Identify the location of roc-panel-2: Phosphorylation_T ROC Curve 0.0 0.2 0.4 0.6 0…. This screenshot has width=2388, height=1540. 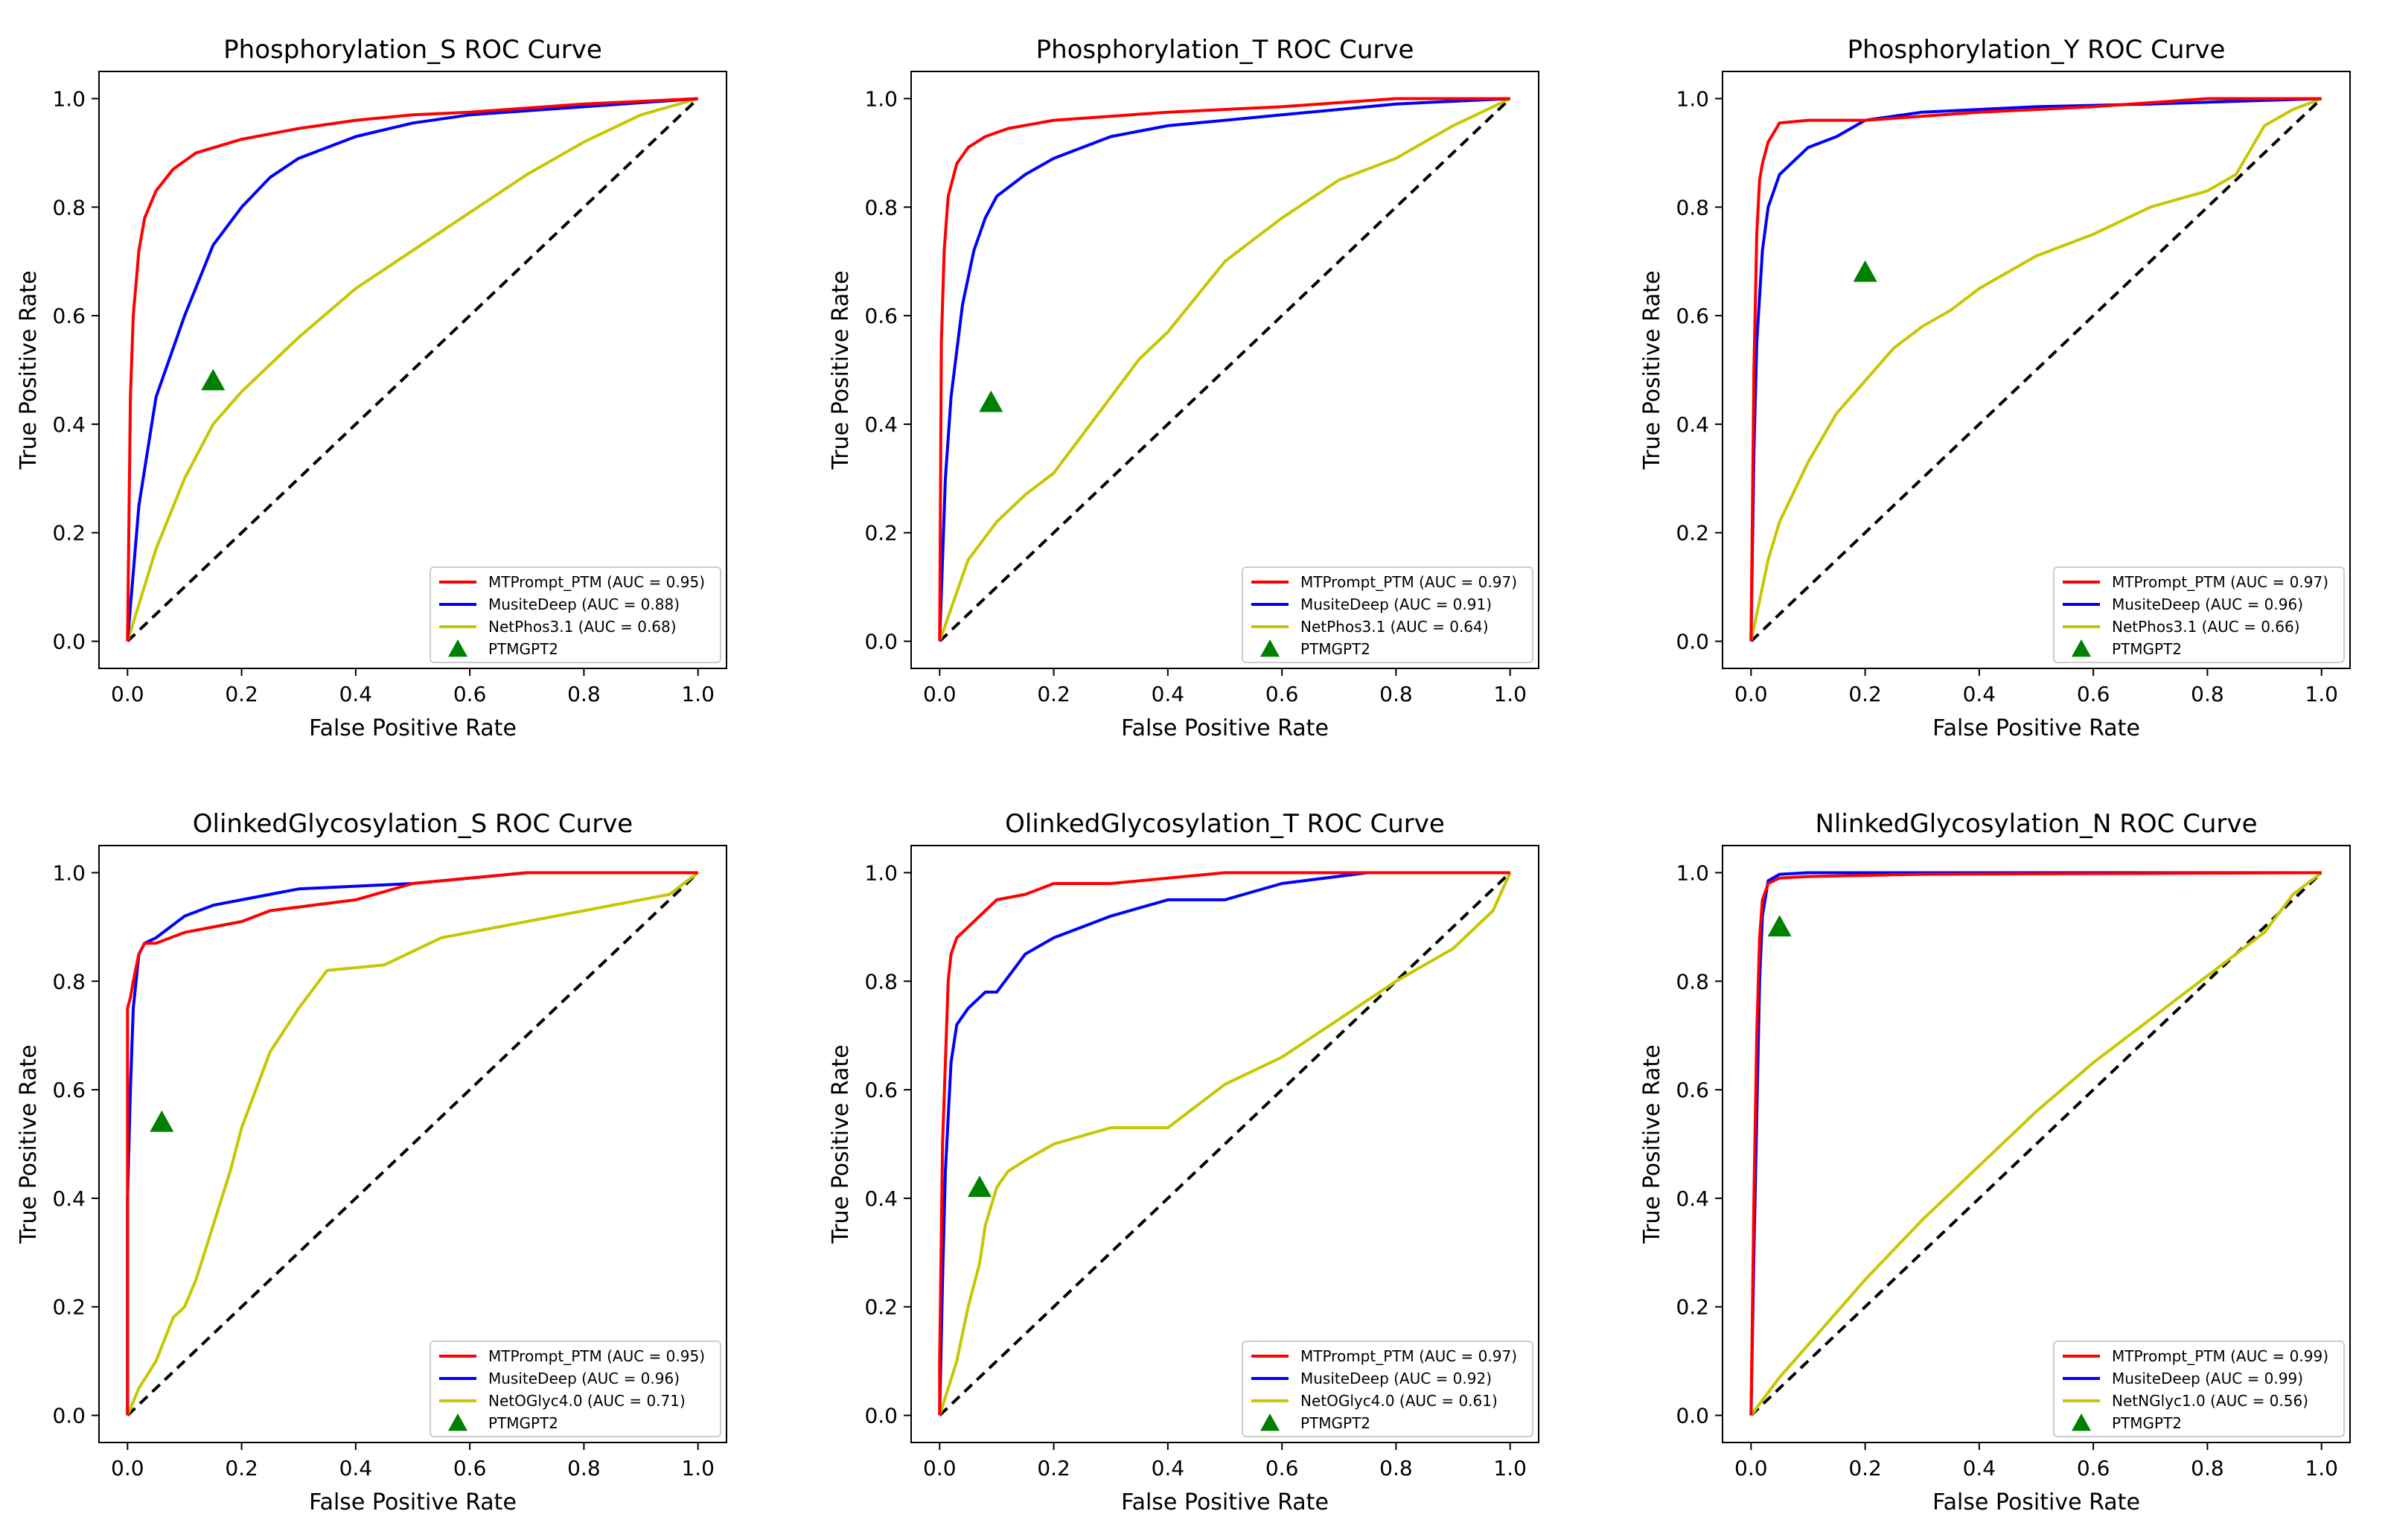
(1183, 388).